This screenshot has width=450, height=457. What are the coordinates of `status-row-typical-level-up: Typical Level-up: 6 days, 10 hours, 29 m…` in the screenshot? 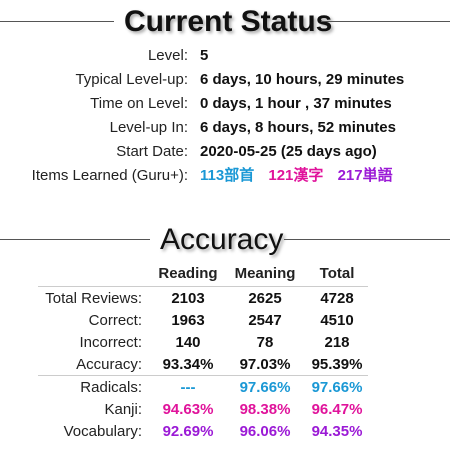 It's located at (225, 80).